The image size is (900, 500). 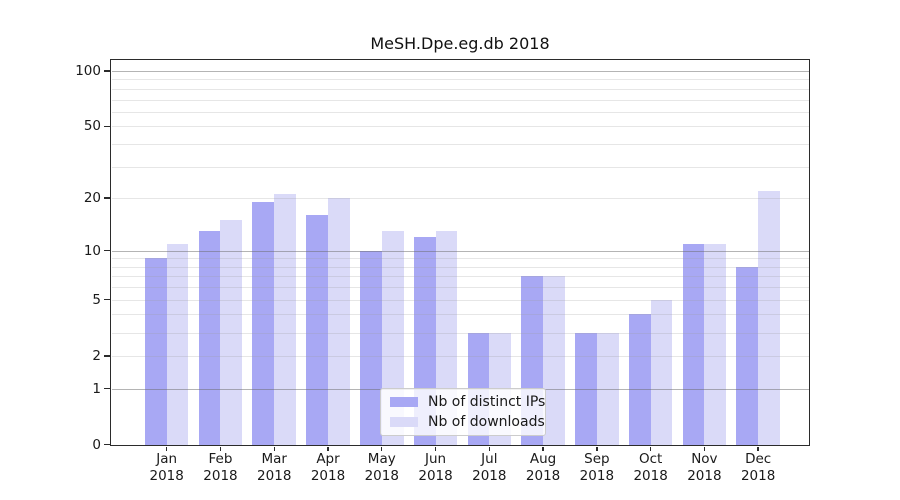 I want to click on x-tick-month: Jan, so click(x=167, y=459).